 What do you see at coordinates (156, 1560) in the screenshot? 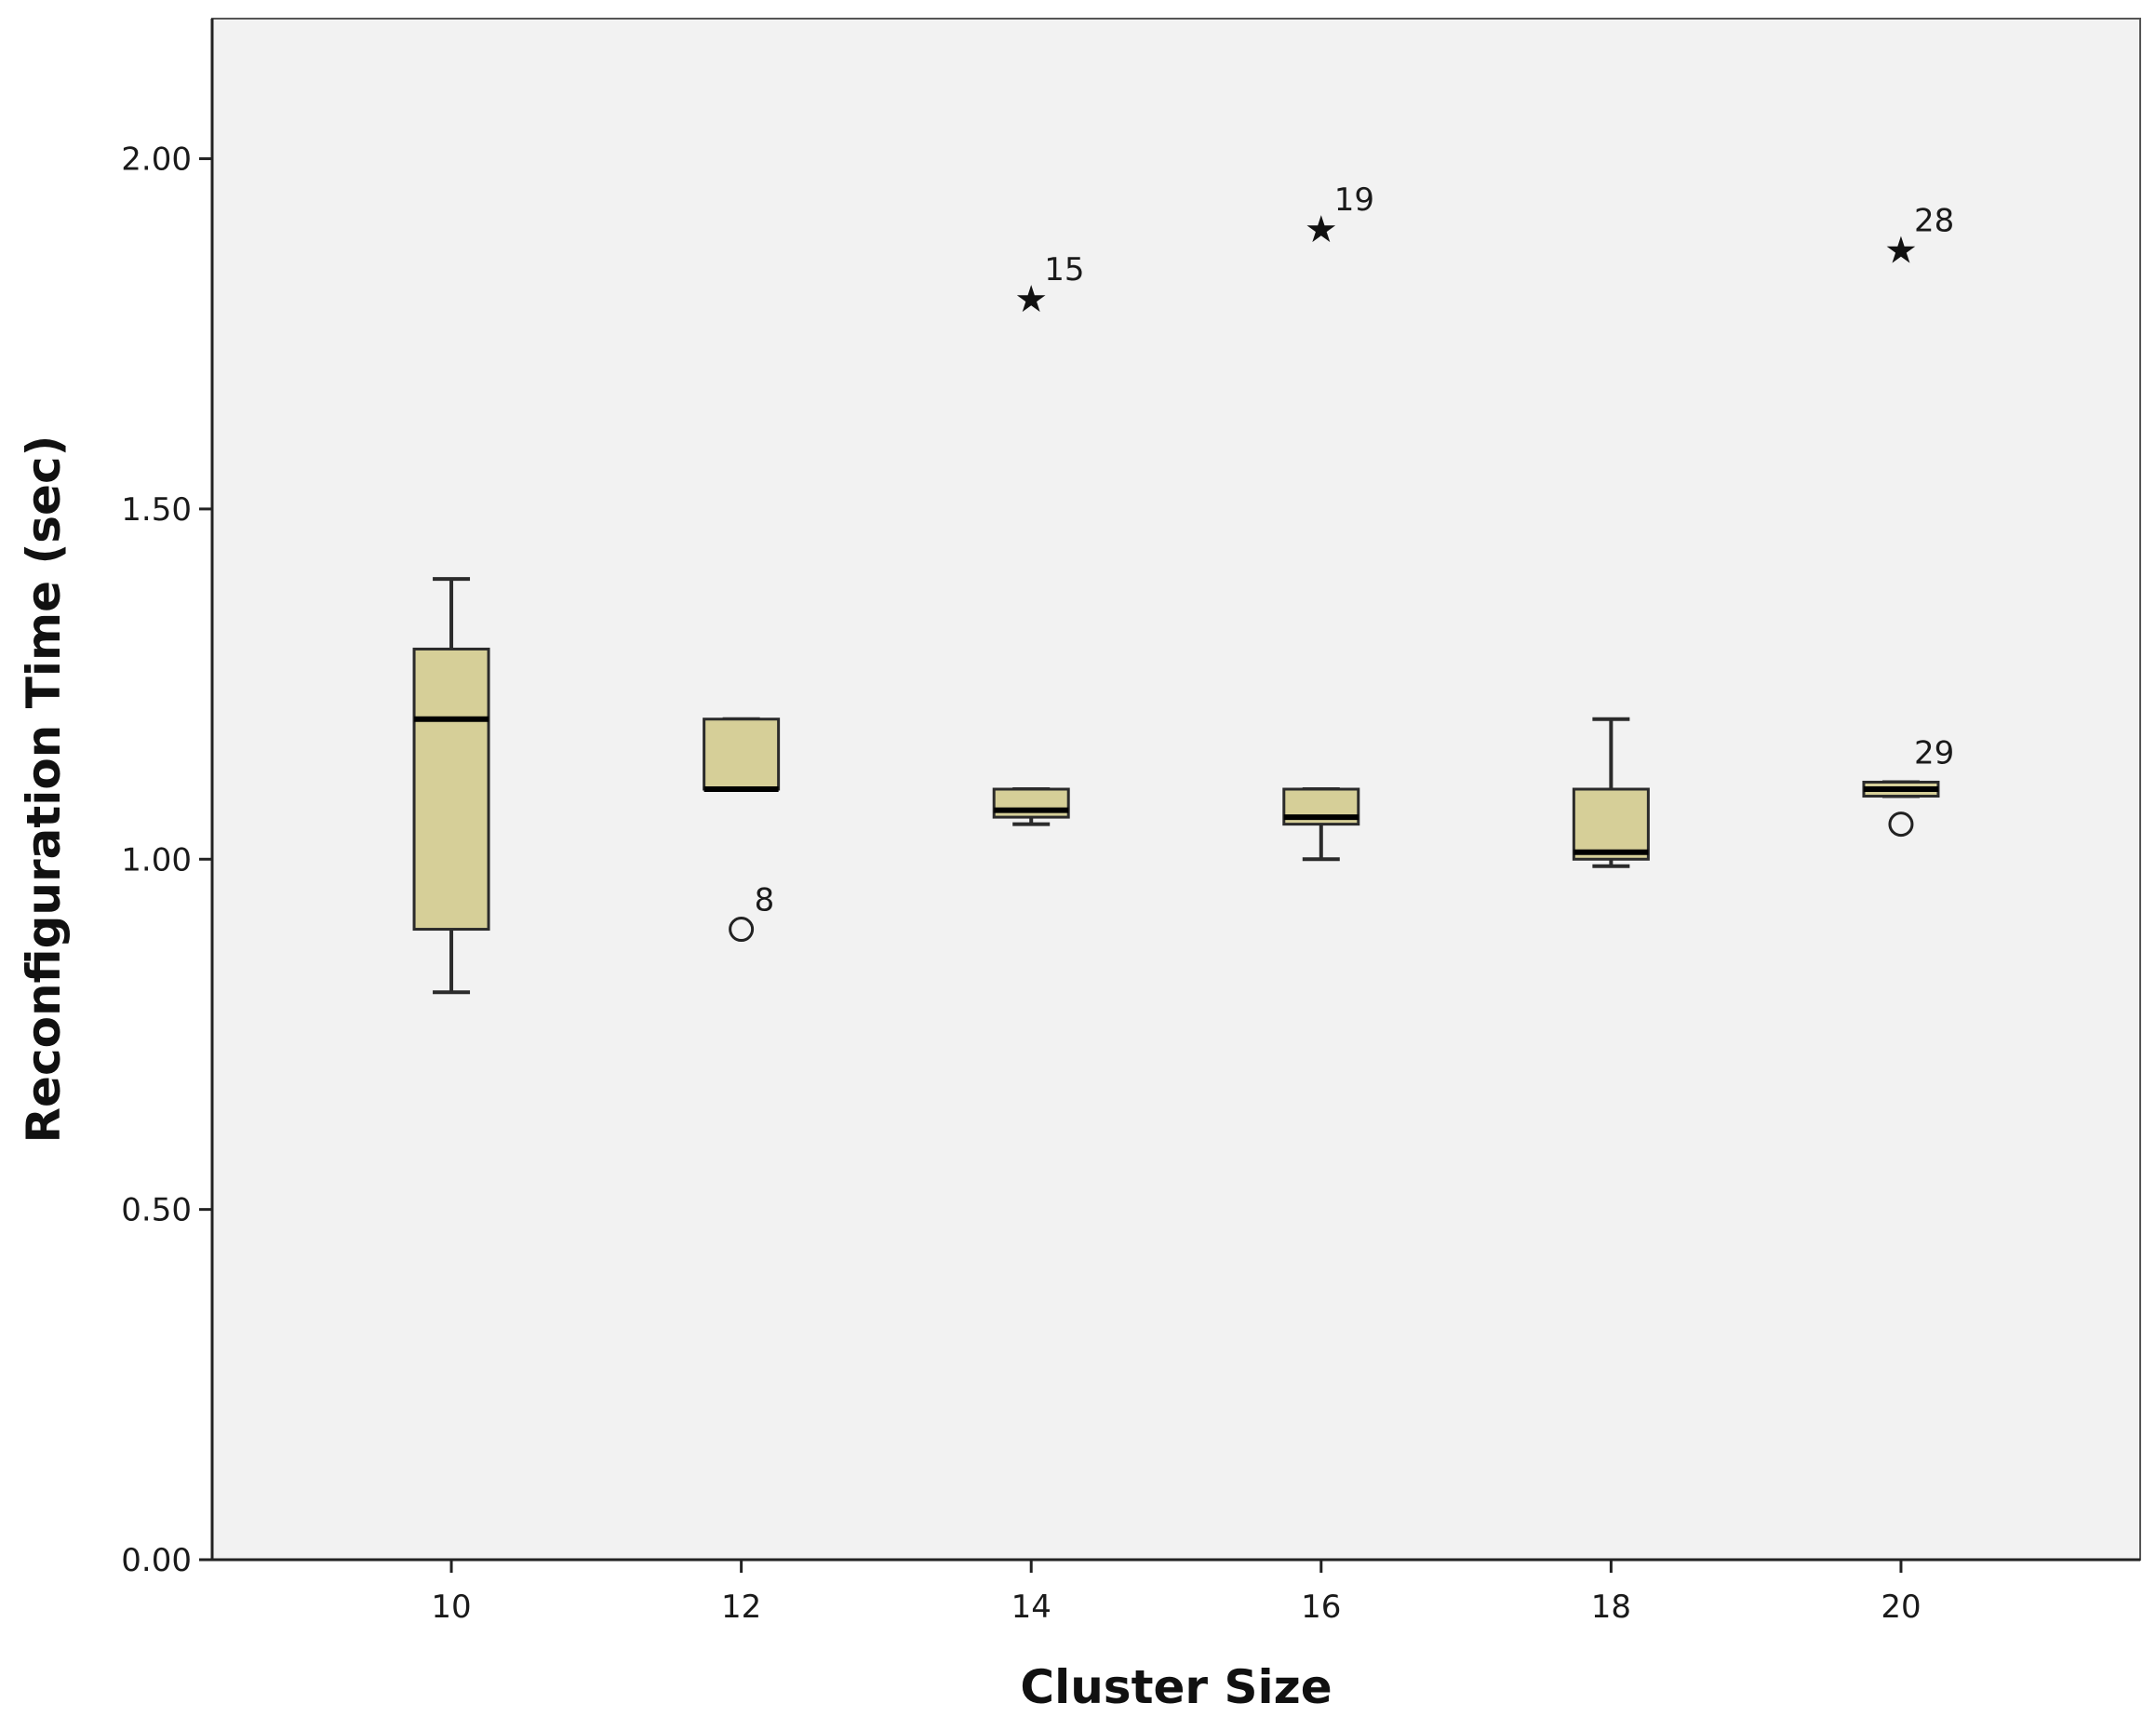
I see `y-tick-label: 0.00` at bounding box center [156, 1560].